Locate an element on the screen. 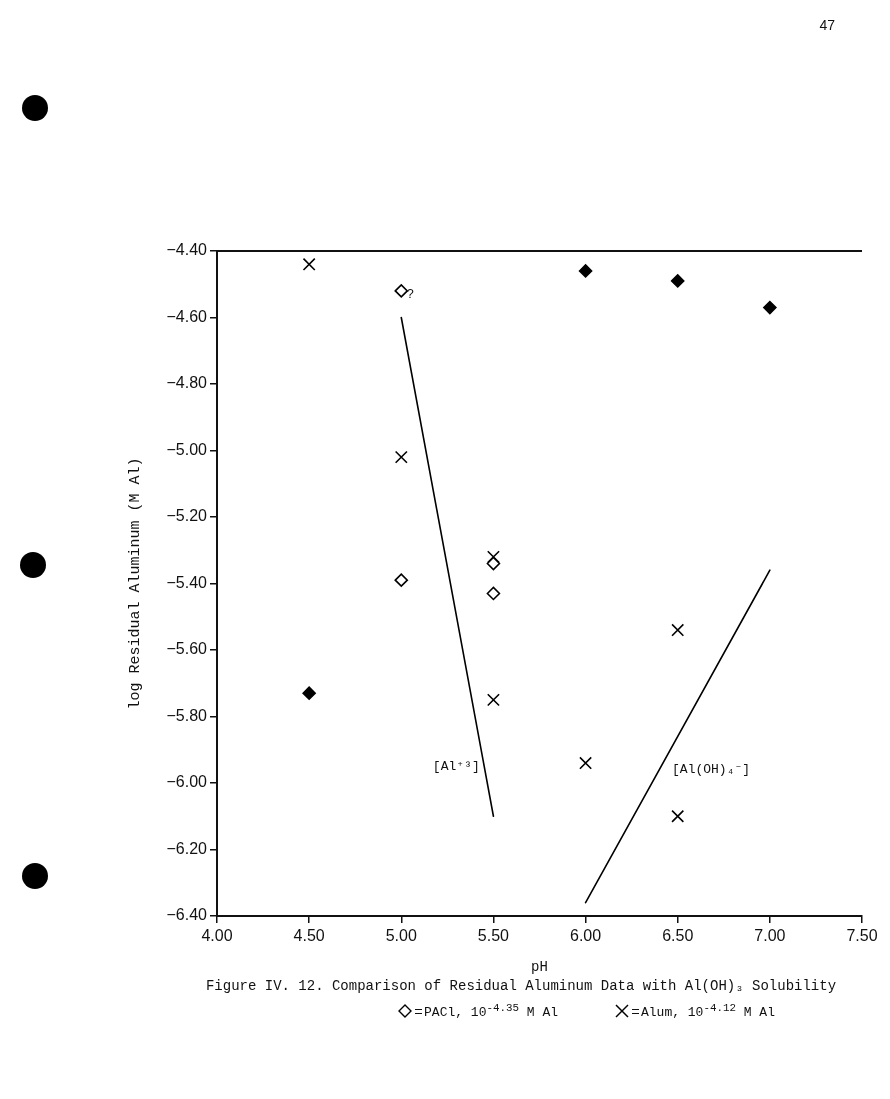 This screenshot has height=1099, width=890. y-tick-label: −4.40 is located at coordinates (187, 250).